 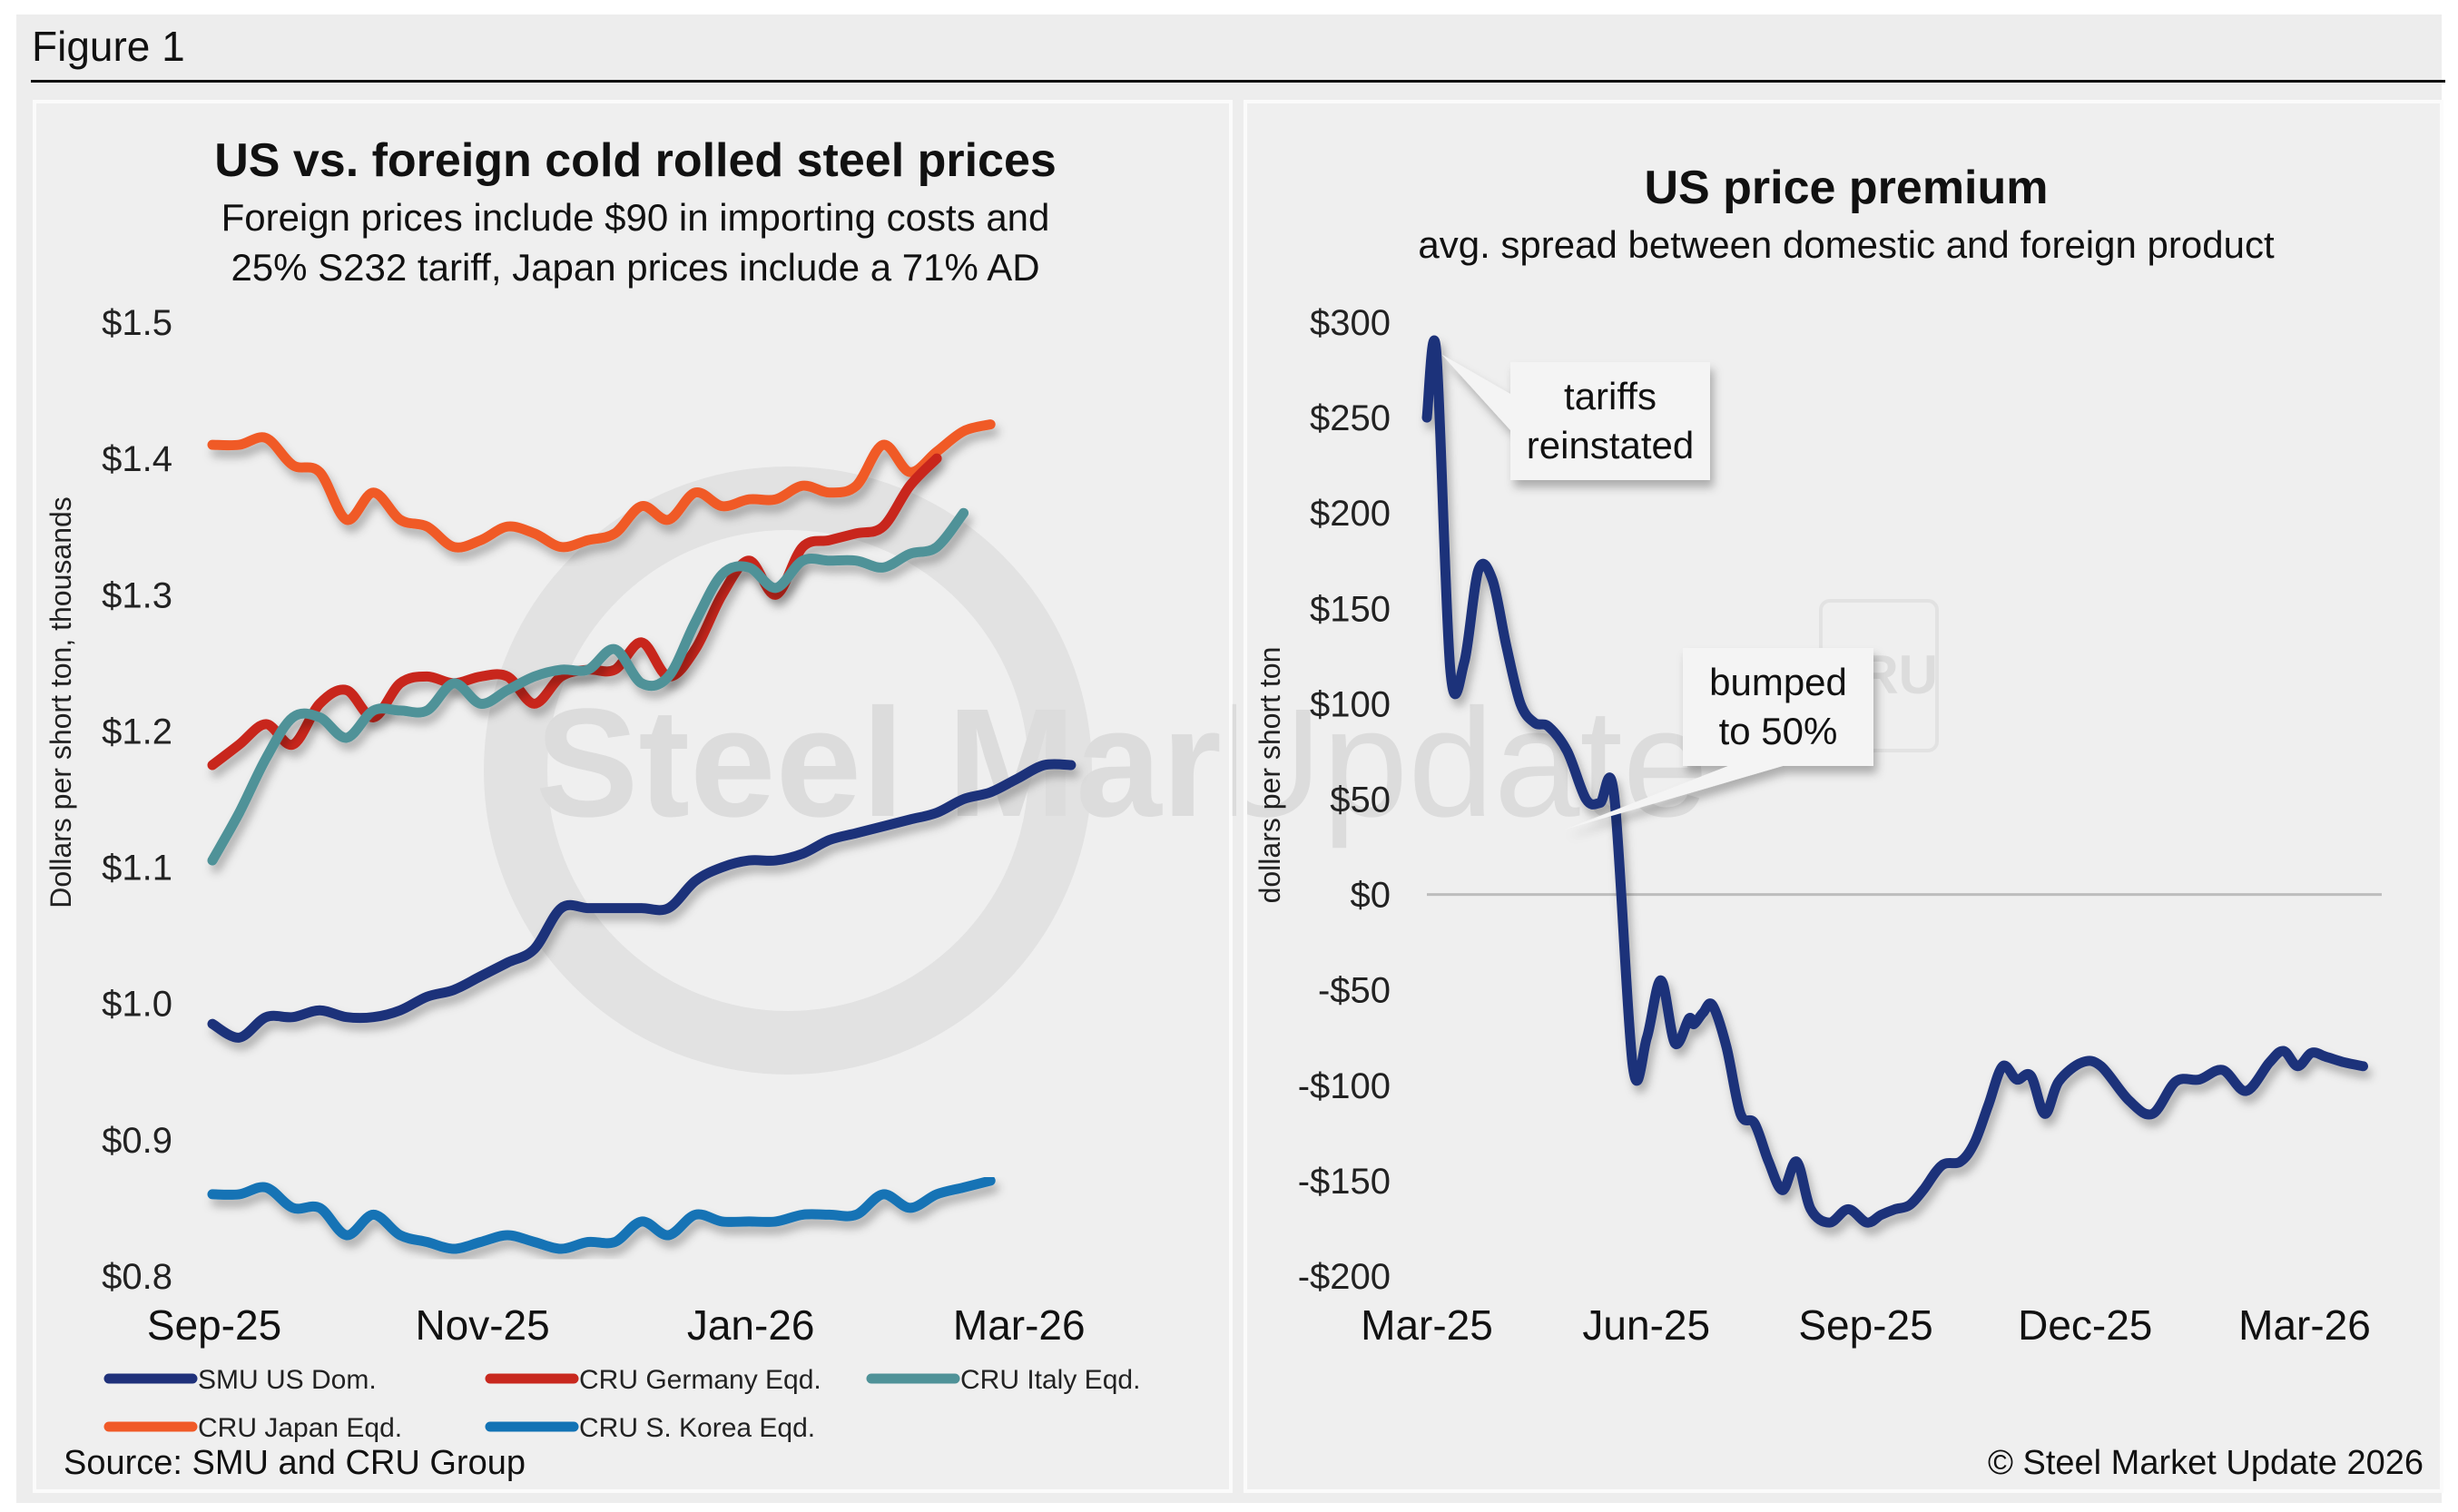 I want to click on left-y-axis-label: Dollars per short ton, thousands, so click(x=60, y=702).